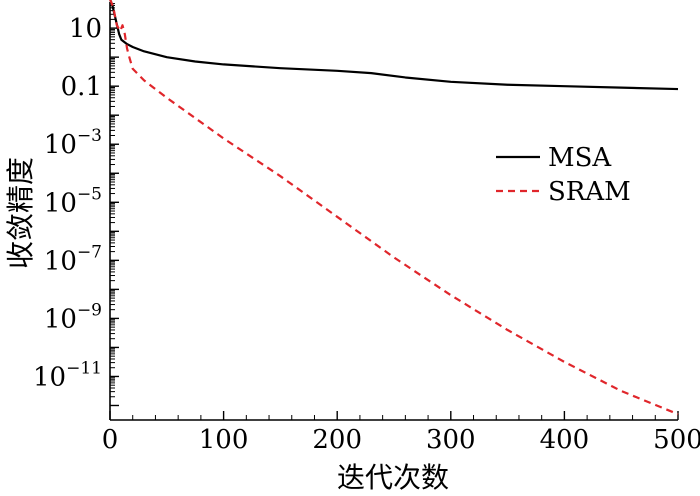  I want to click on y-tick-label: 10⁻¹¹, so click(67, 375).